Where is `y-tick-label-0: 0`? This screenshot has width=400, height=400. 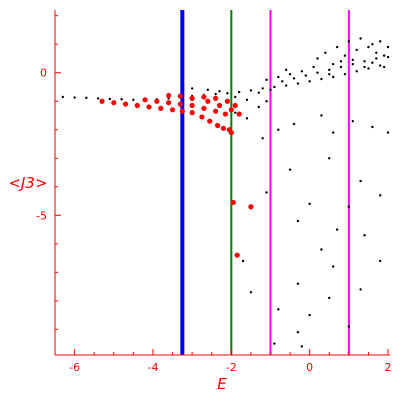 y-tick-label-0: 0 is located at coordinates (43, 73).